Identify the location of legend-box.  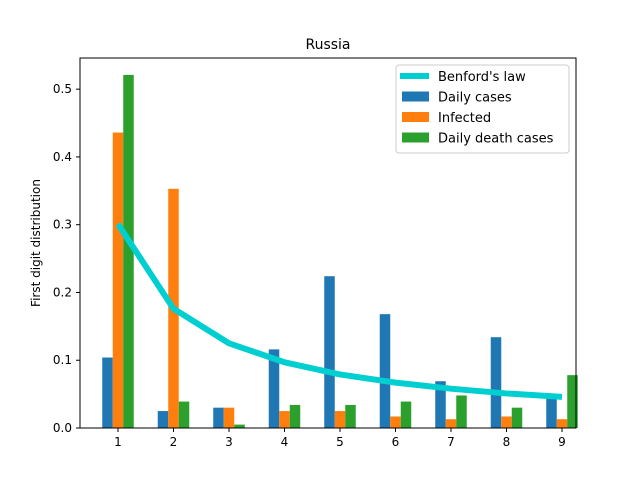
(482, 109).